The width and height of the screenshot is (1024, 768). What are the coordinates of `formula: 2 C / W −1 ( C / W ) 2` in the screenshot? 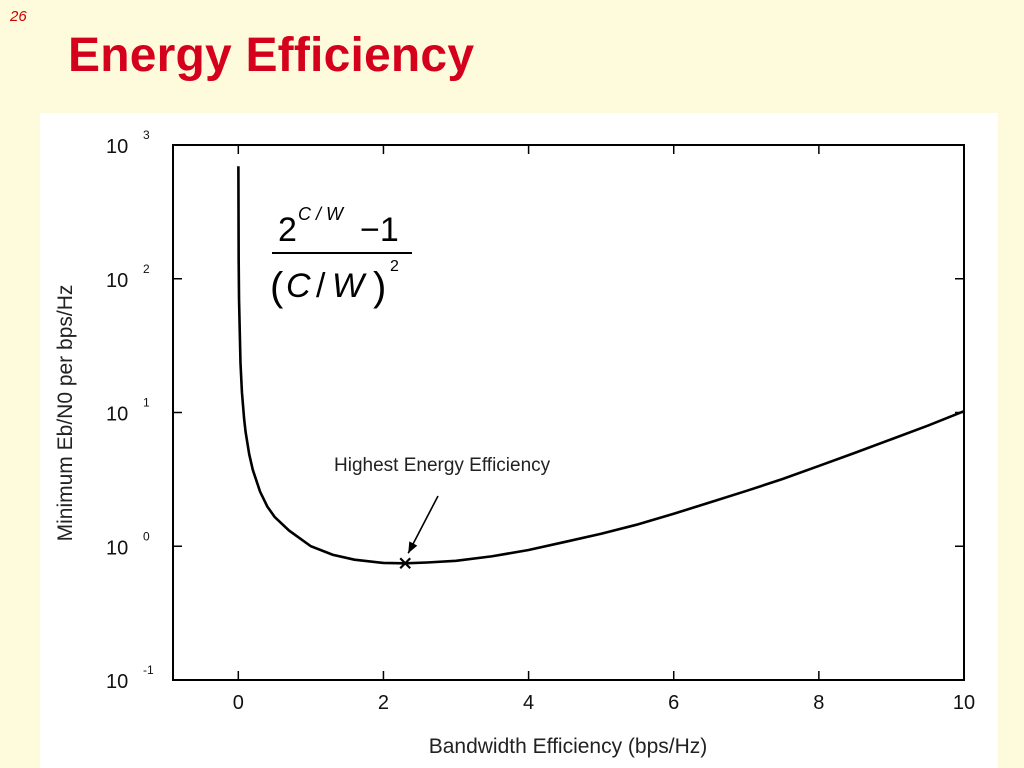 It's located at (341, 256).